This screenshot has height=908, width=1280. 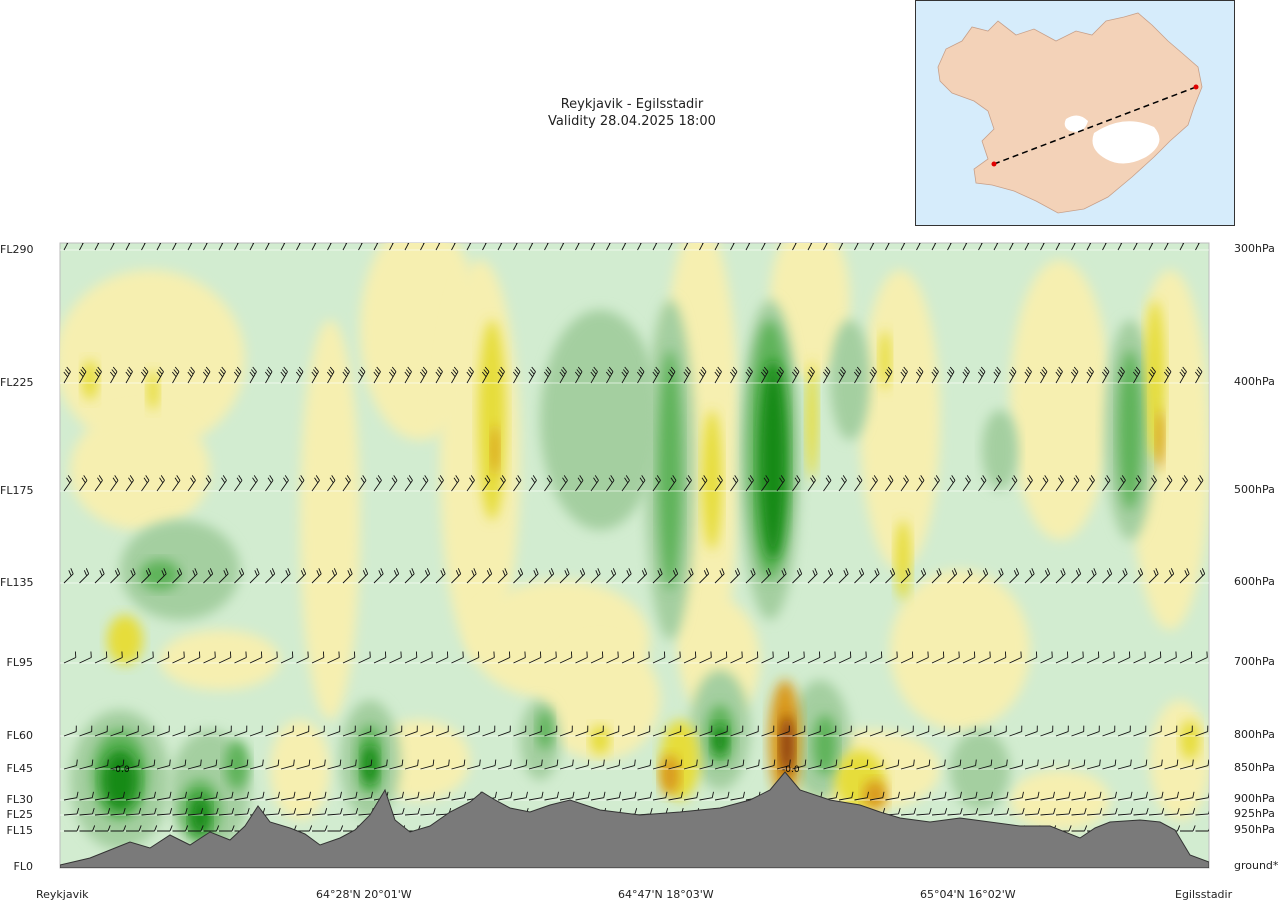 What do you see at coordinates (1254, 661) in the screenshot?
I see `pressure-level-label: 700hPa` at bounding box center [1254, 661].